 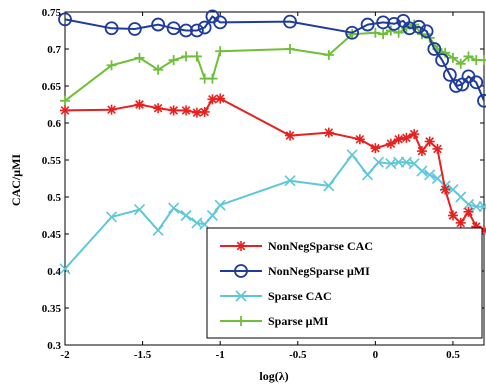 What do you see at coordinates (65, 355) in the screenshot?
I see `x-tick-label: -2` at bounding box center [65, 355].